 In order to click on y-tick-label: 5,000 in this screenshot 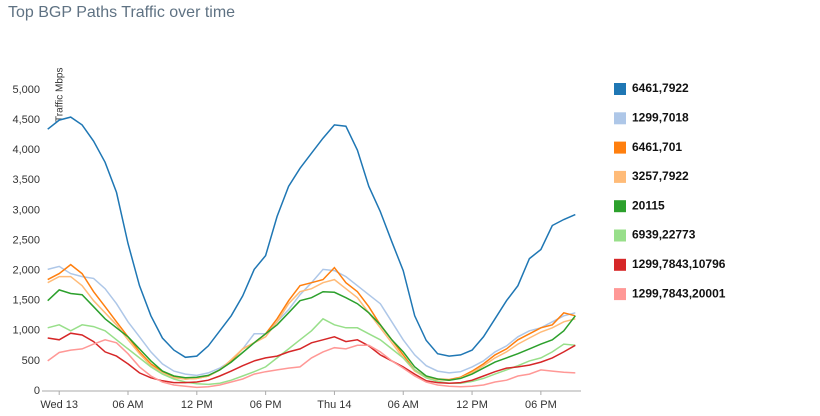, I will do `click(26, 90)`.